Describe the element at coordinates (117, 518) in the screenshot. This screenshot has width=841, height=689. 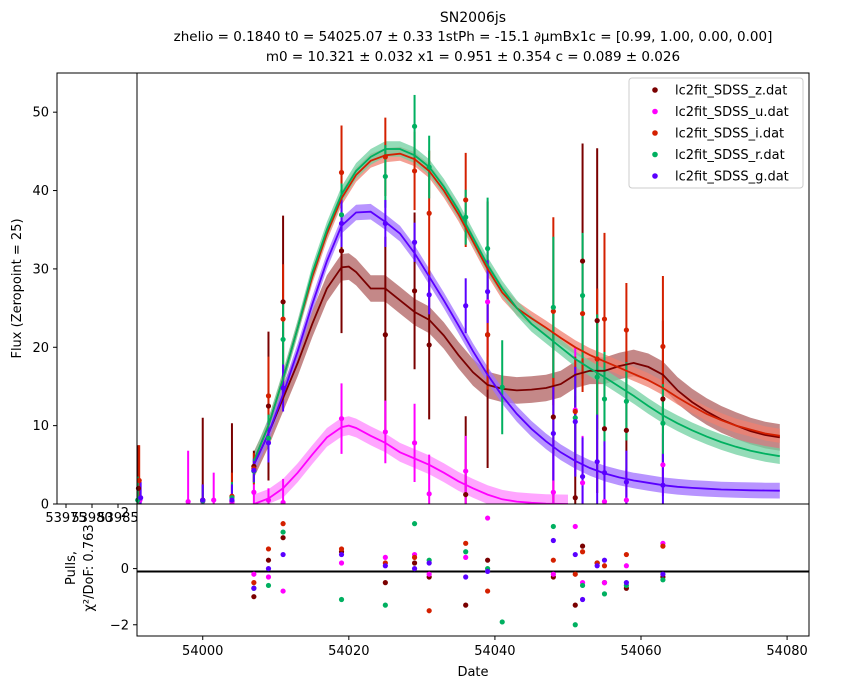
I see `inset-tick-label: 53985` at that location.